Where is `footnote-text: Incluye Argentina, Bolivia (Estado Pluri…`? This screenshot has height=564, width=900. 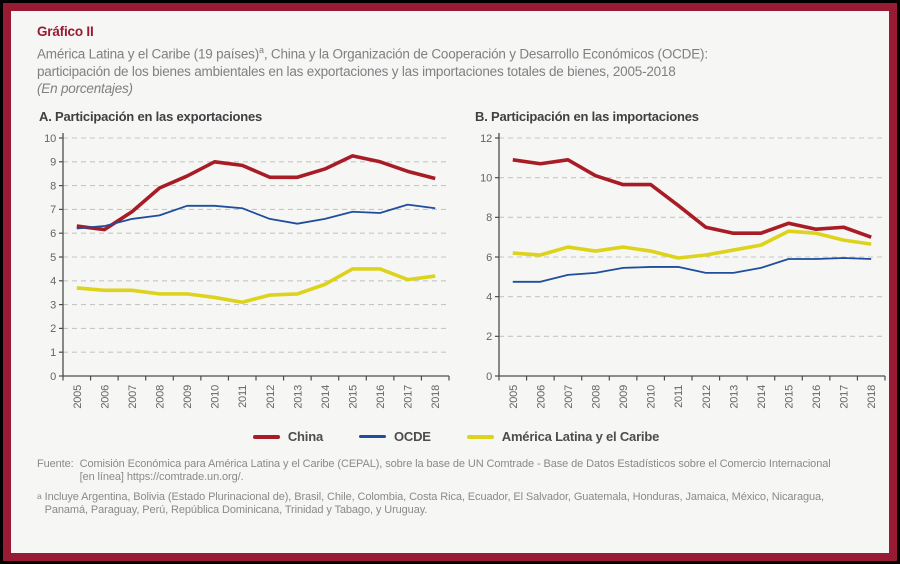 footnote-text: Incluye Argentina, Bolivia (Estado Pluri… is located at coordinates (460, 504).